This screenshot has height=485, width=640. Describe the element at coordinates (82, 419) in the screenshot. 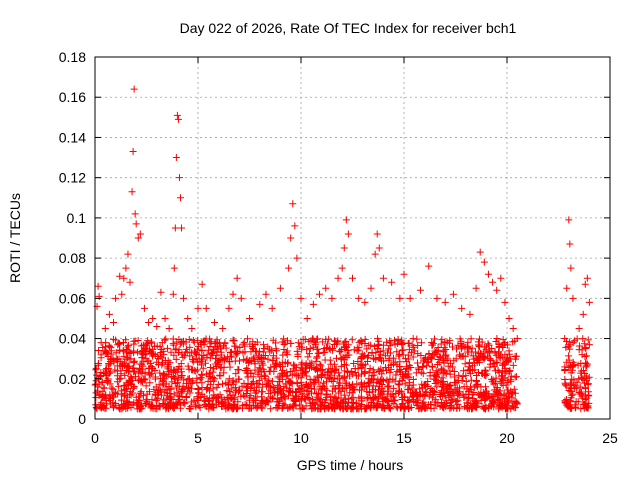

I see `y-tick-label: 0` at that location.